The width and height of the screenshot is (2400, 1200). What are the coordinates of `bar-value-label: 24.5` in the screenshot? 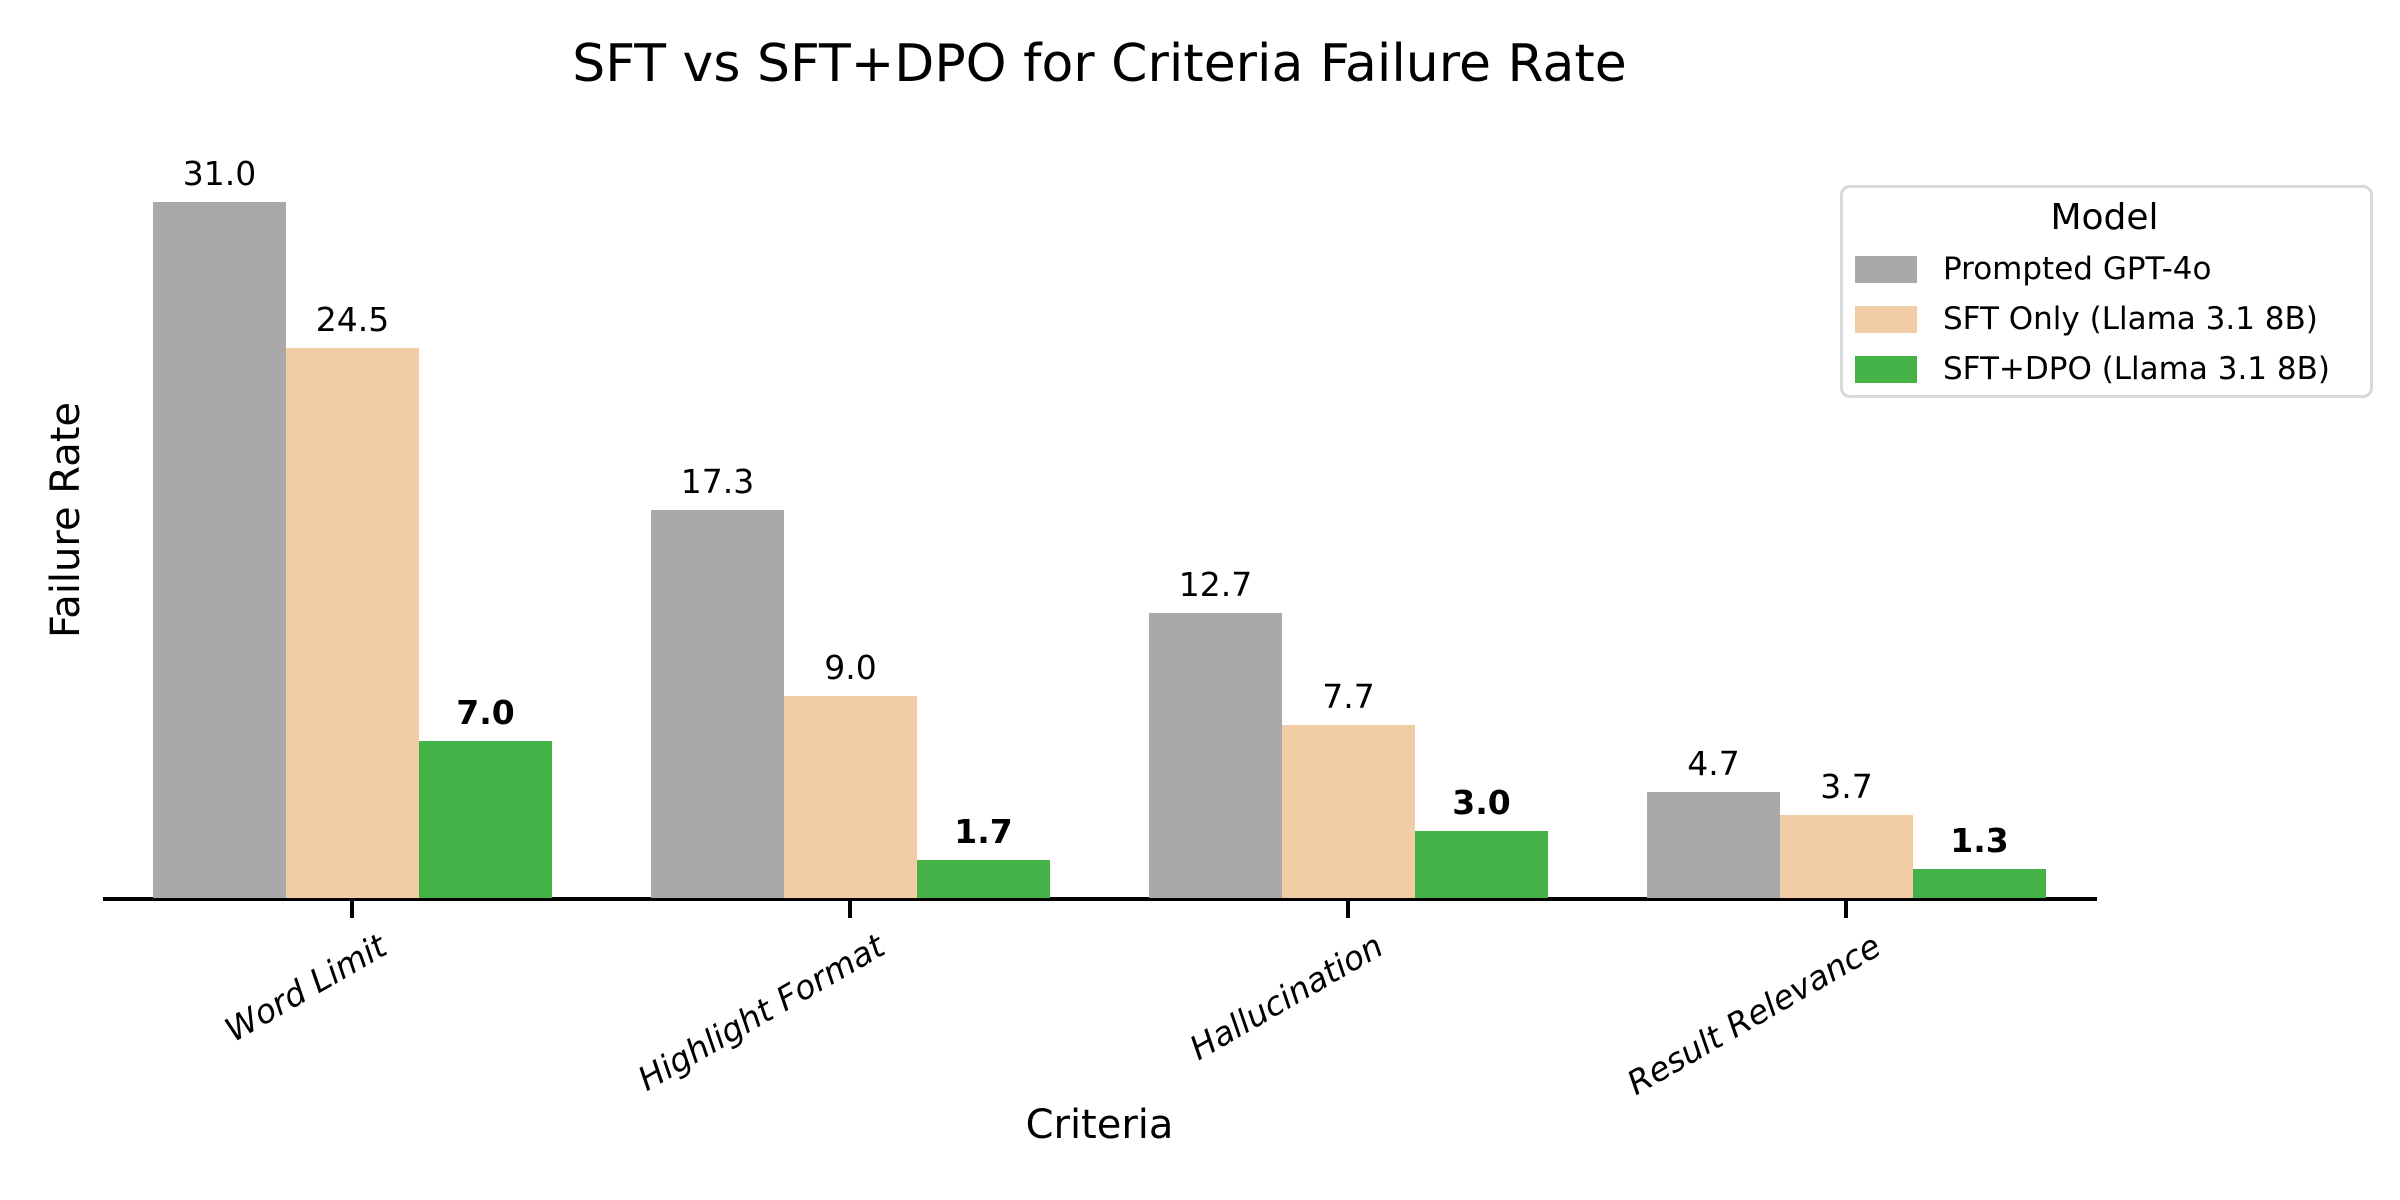 It's located at (352, 319).